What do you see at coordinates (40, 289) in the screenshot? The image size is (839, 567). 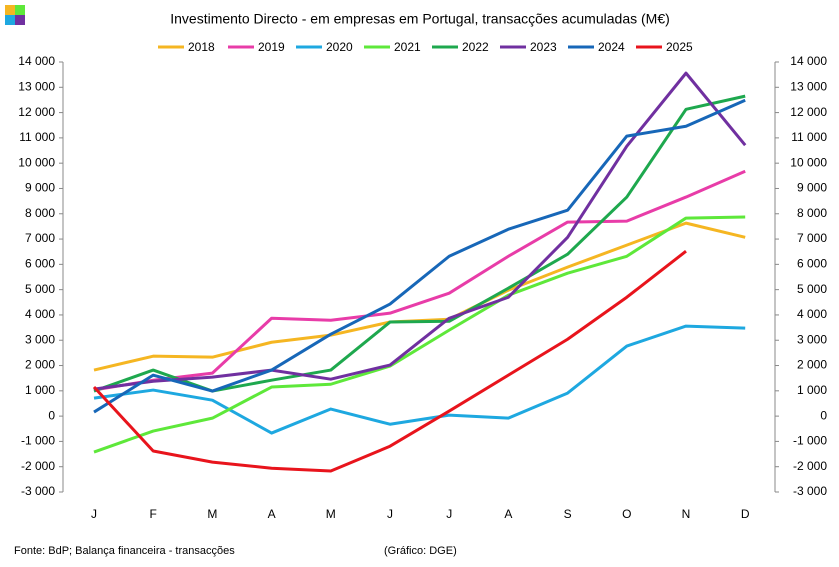 I see `y-tick-label: 5 000` at bounding box center [40, 289].